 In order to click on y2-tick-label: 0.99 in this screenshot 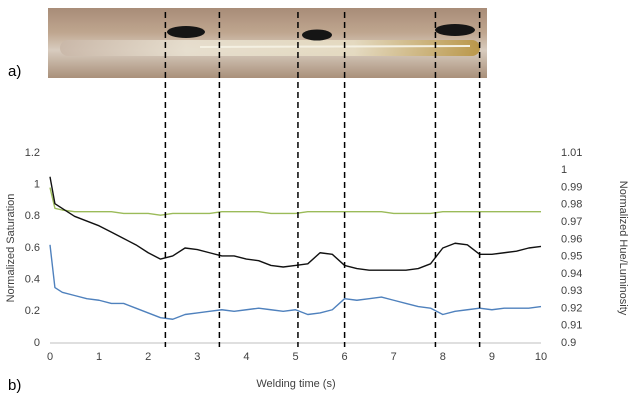, I will do `click(571, 187)`.